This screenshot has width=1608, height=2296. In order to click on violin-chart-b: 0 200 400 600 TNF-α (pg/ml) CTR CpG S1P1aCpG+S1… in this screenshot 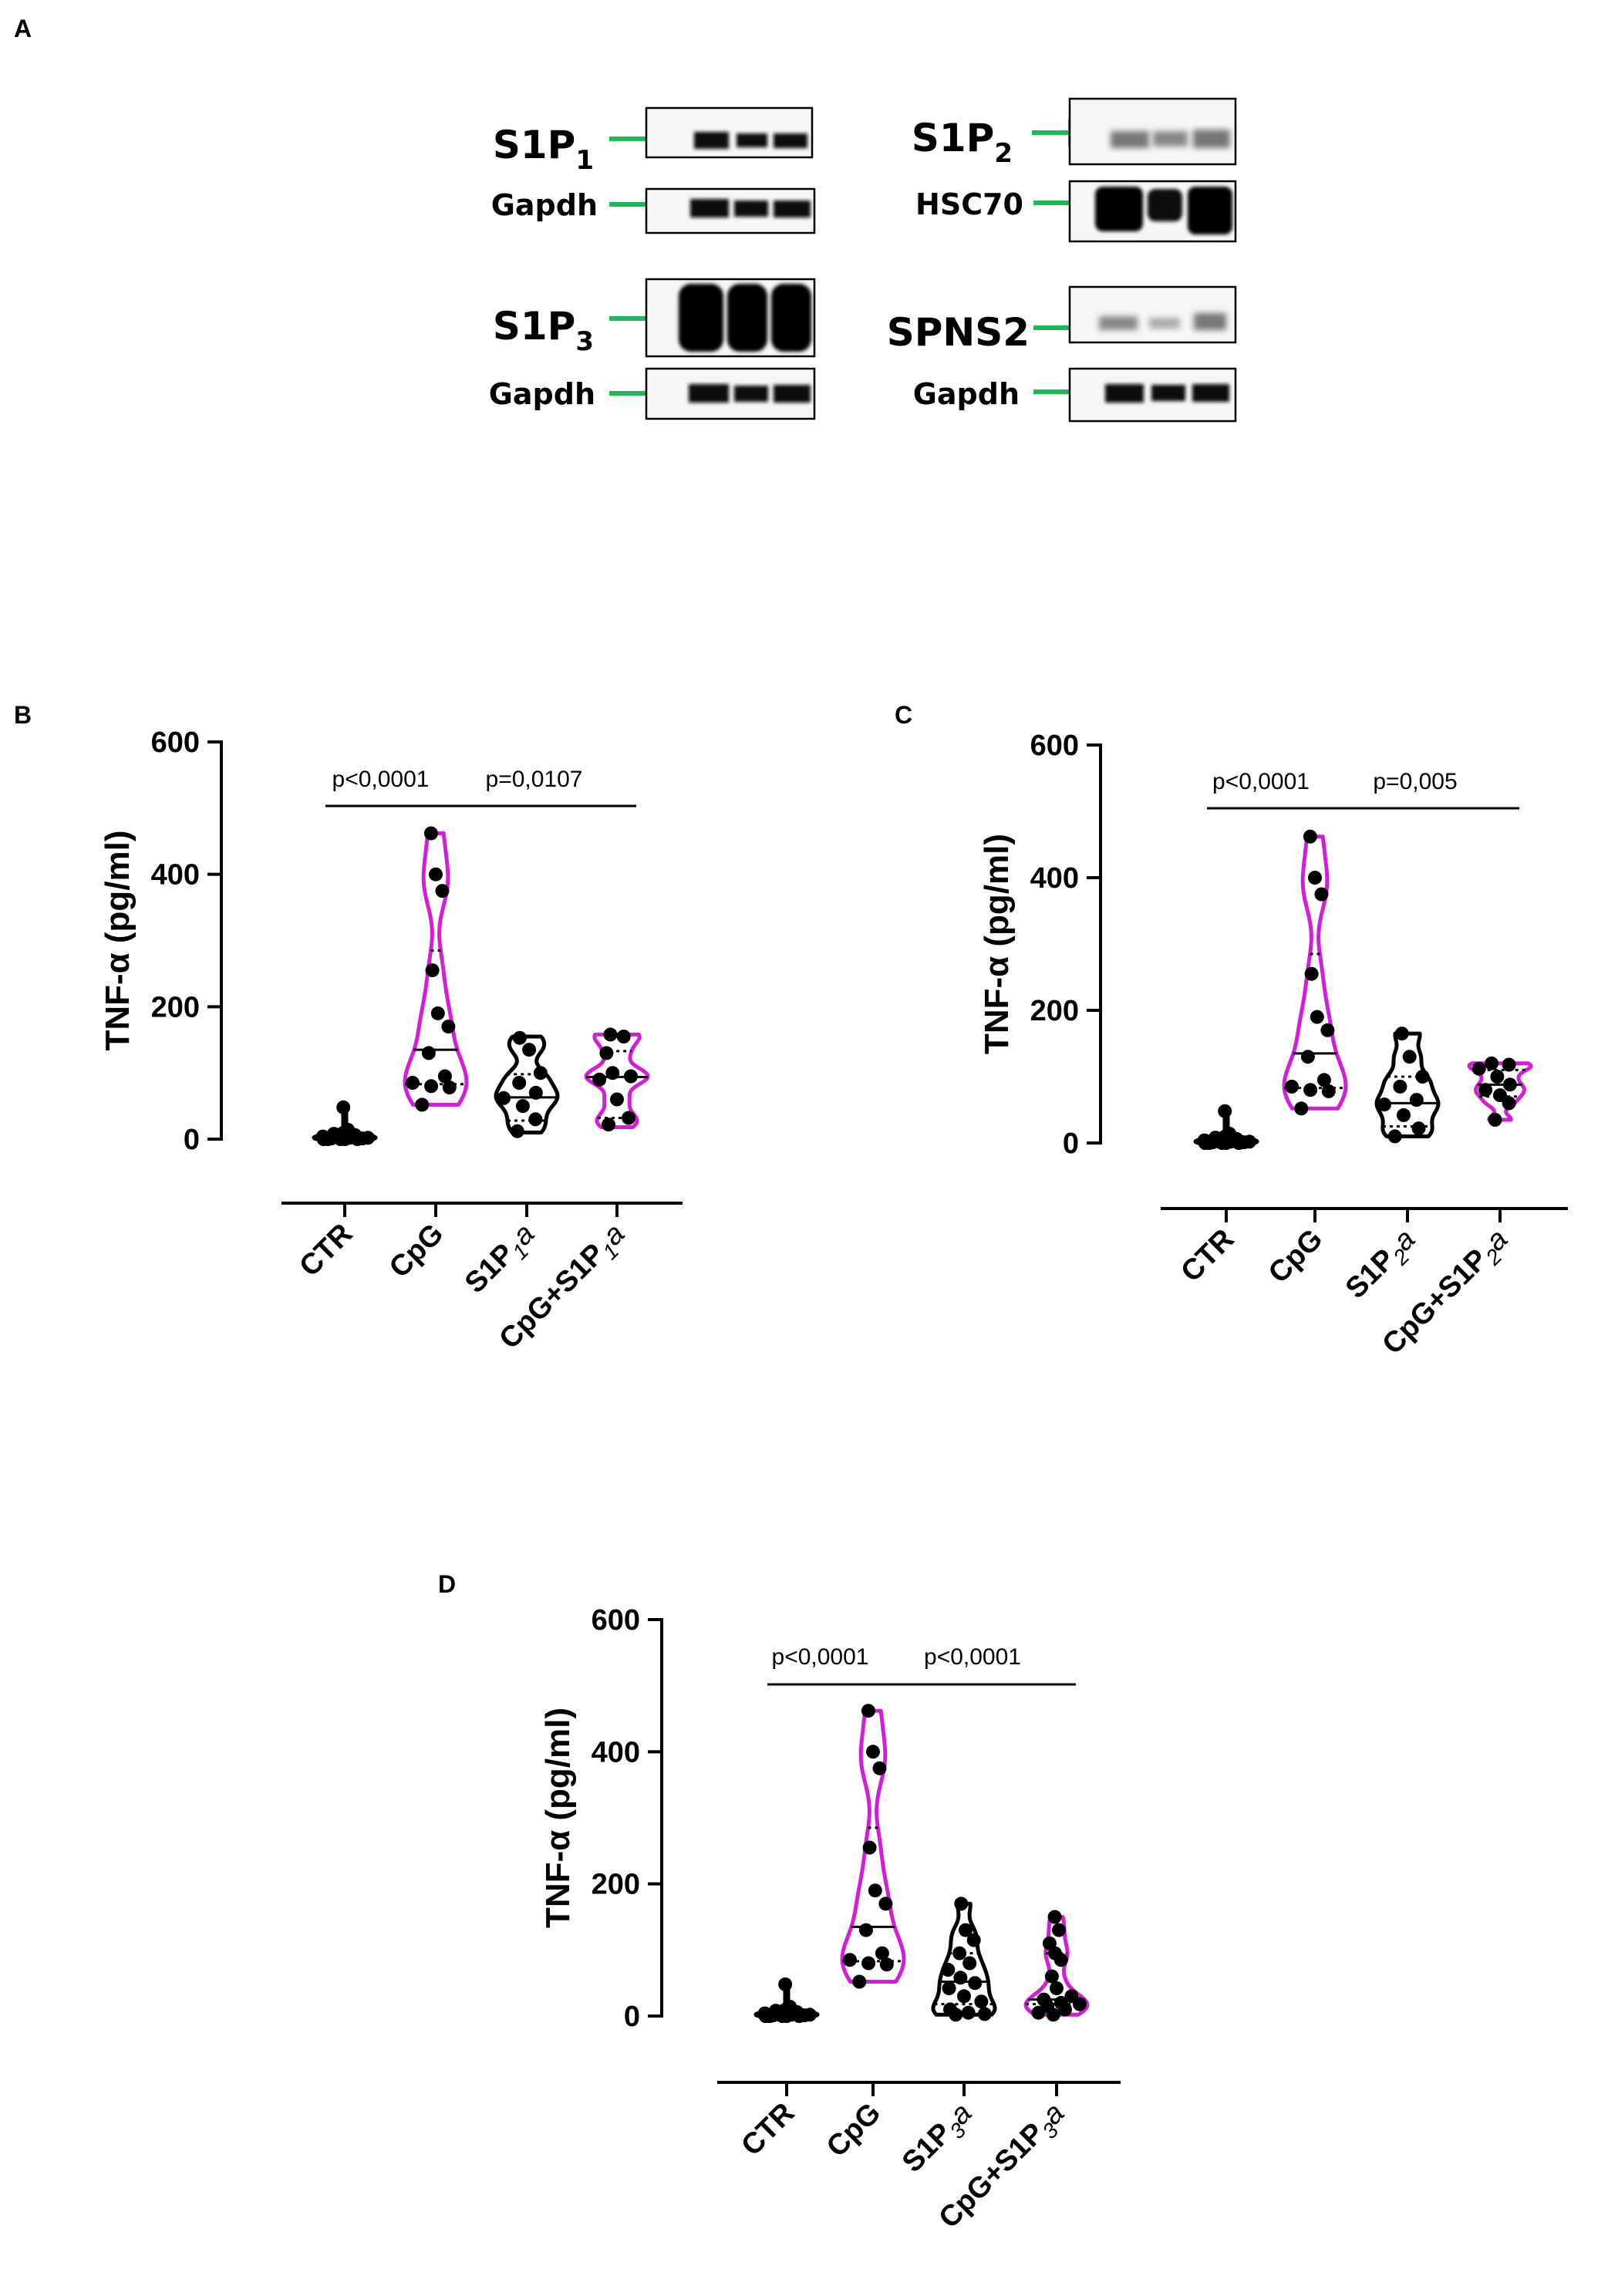, I will do `click(391, 1044)`.